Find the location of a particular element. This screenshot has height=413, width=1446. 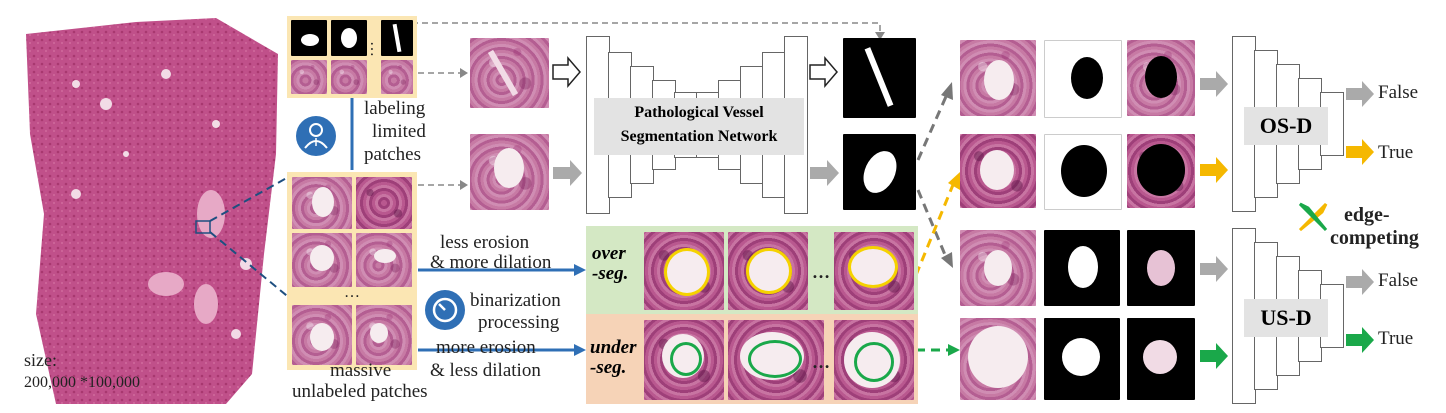

os-d-label: OS-D is located at coordinates (1286, 126).